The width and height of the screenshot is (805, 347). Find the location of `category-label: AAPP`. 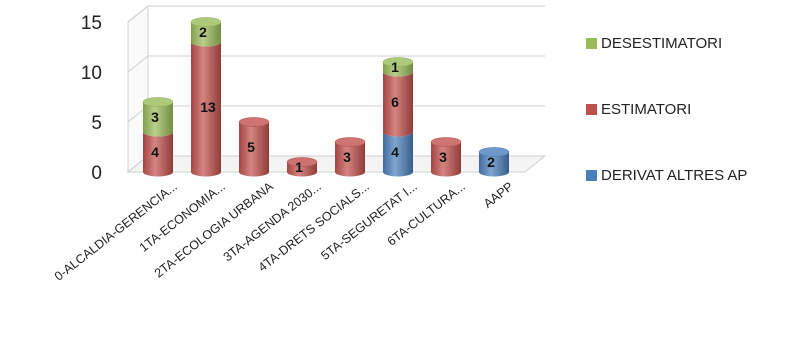

category-label: AAPP is located at coordinates (498, 195).